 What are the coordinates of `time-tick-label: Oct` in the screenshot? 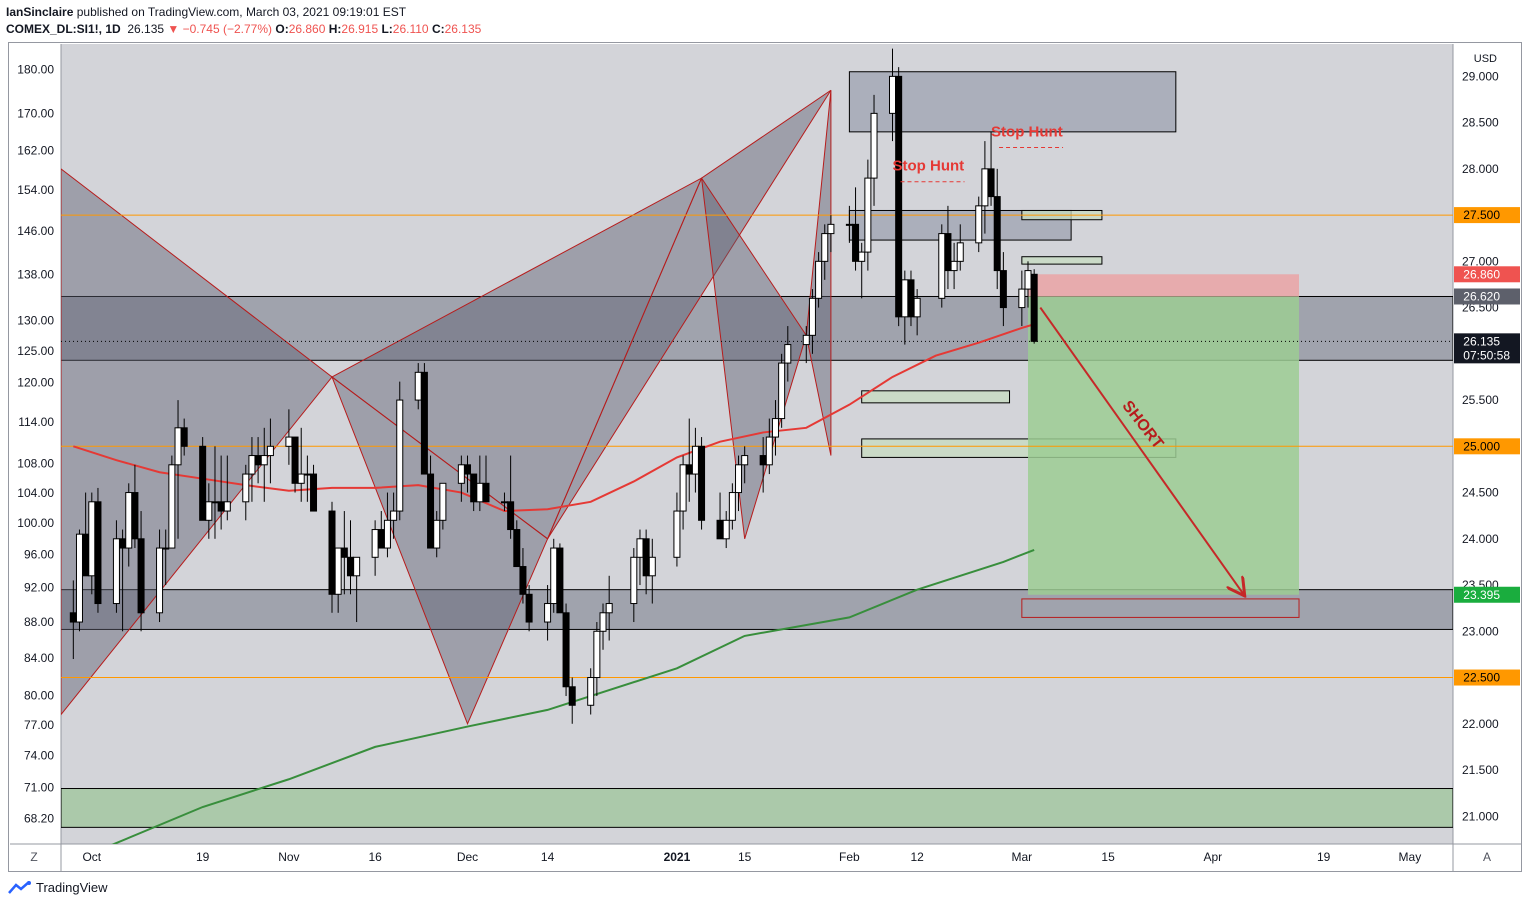 It's located at (91, 857).